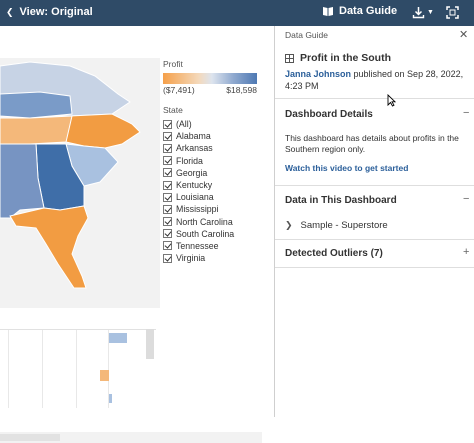  I want to click on profit-max-label: $18,598, so click(241, 90).